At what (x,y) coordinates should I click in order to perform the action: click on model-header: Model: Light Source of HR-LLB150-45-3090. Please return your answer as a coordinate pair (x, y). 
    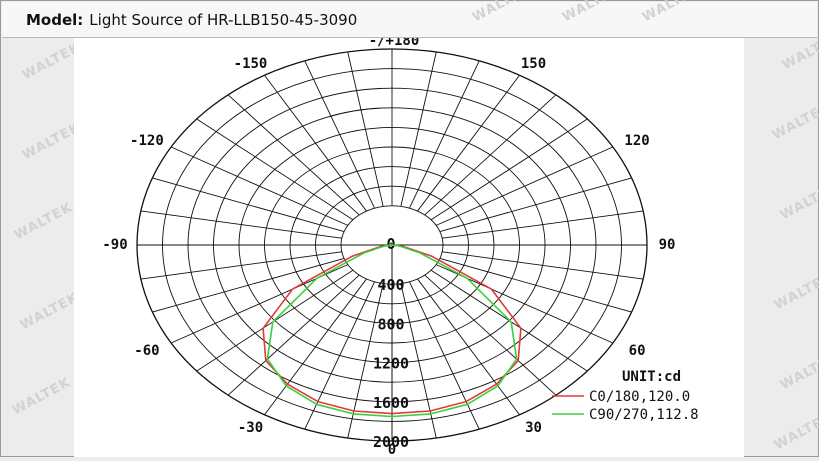
    Looking at the image, I should click on (409, 20).